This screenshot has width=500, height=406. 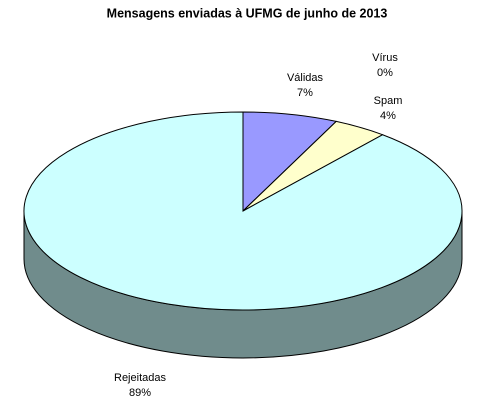 I want to click on slice-value-label: 89%, so click(x=140, y=393).